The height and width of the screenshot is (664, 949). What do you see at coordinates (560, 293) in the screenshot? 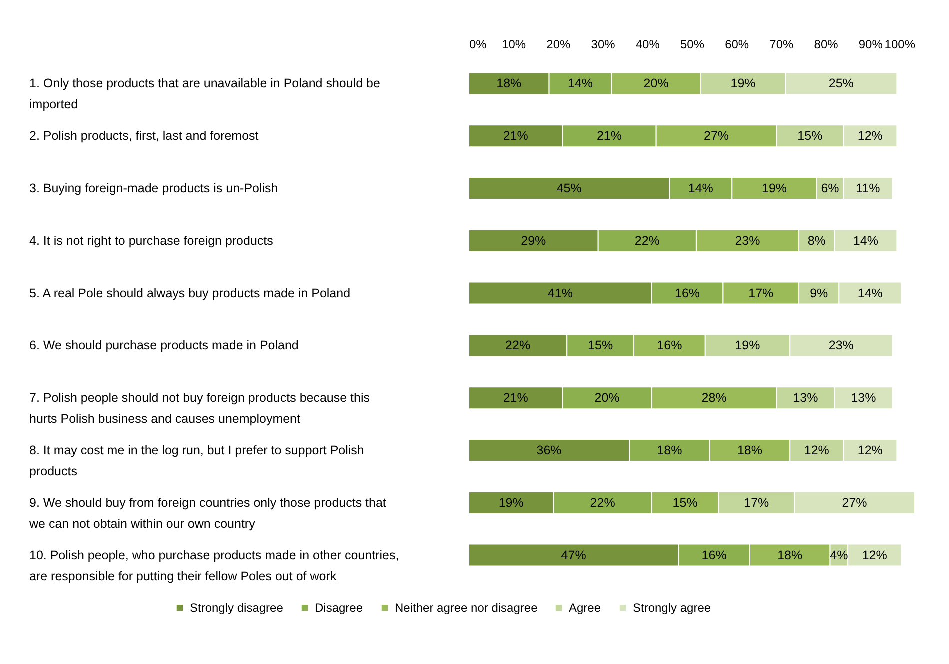
I see `data-label: 41%` at bounding box center [560, 293].